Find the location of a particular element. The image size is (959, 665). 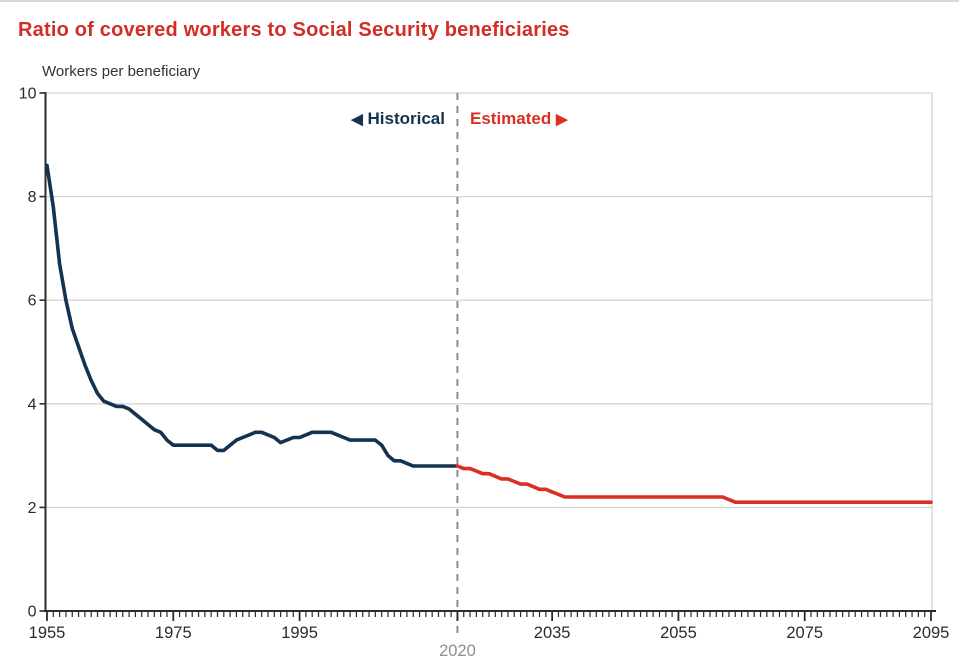

x-tick-label: 2055 is located at coordinates (678, 633).